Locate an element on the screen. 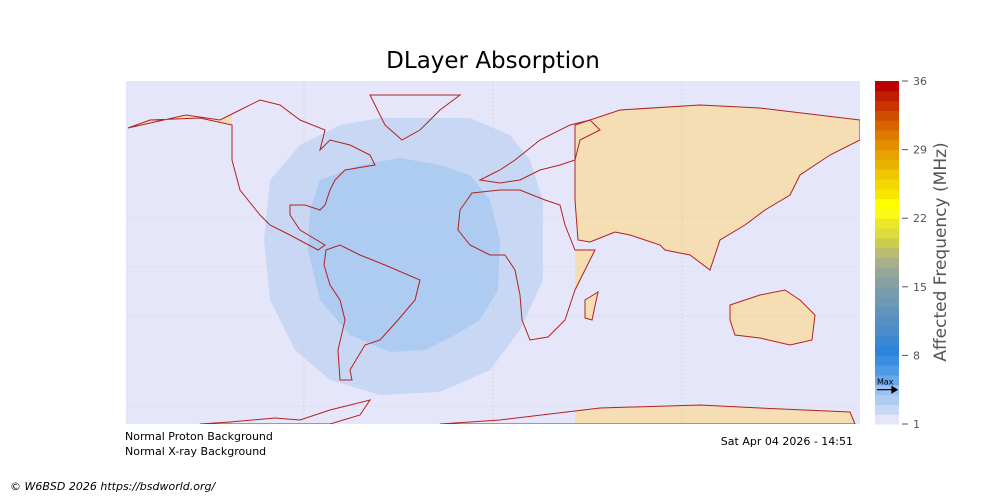 The image size is (1000, 500). xray-status: Normal X-ray Background is located at coordinates (196, 451).